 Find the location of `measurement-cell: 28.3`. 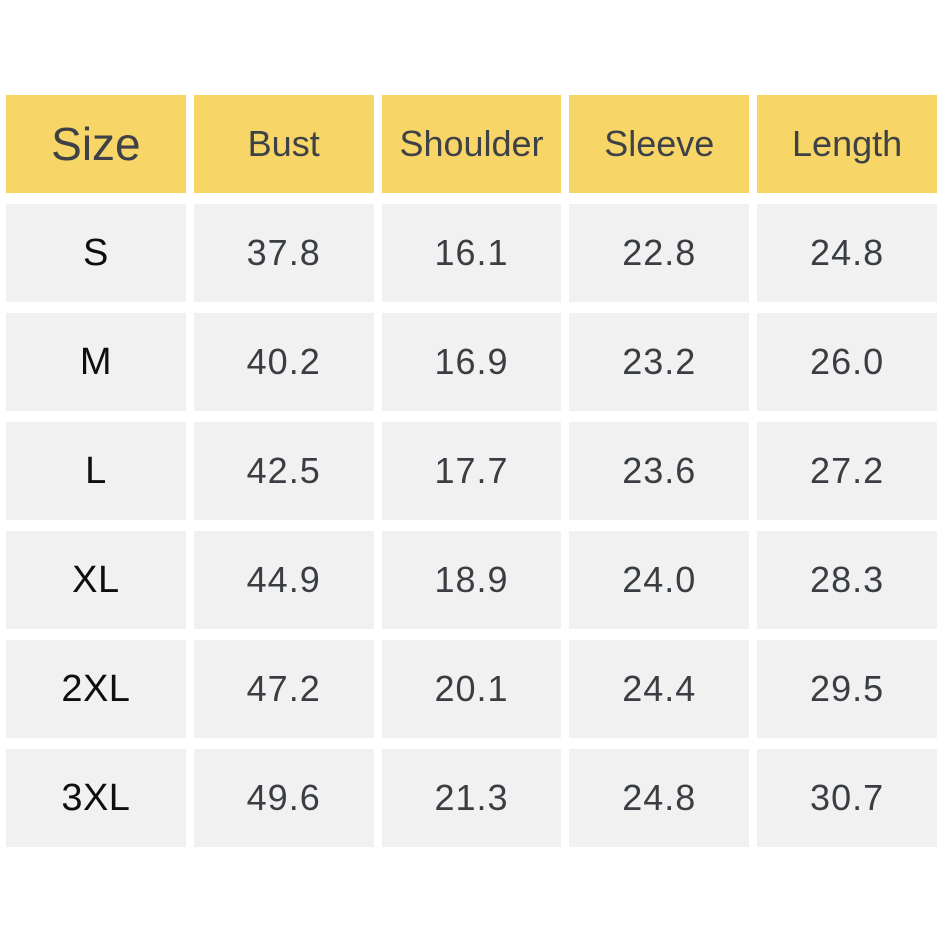

measurement-cell: 28.3 is located at coordinates (847, 580).